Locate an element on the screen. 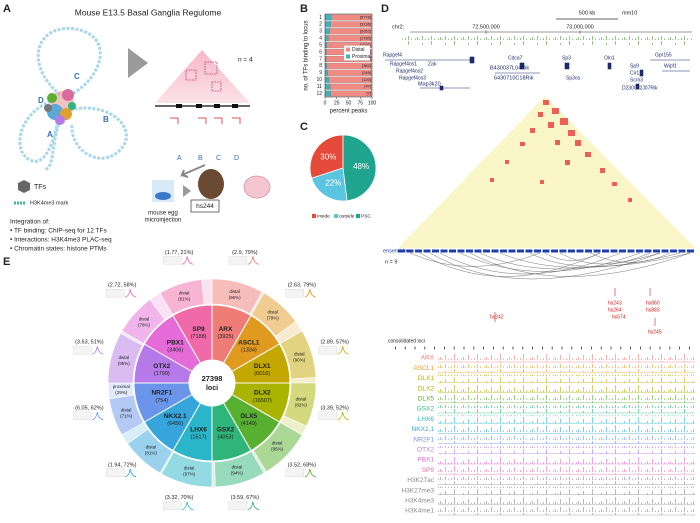 Image resolution: width=700 pixels, height=523 pixels. integration-item: • TF binding: ChIP-seq for 12 TFs is located at coordinates (58, 231).